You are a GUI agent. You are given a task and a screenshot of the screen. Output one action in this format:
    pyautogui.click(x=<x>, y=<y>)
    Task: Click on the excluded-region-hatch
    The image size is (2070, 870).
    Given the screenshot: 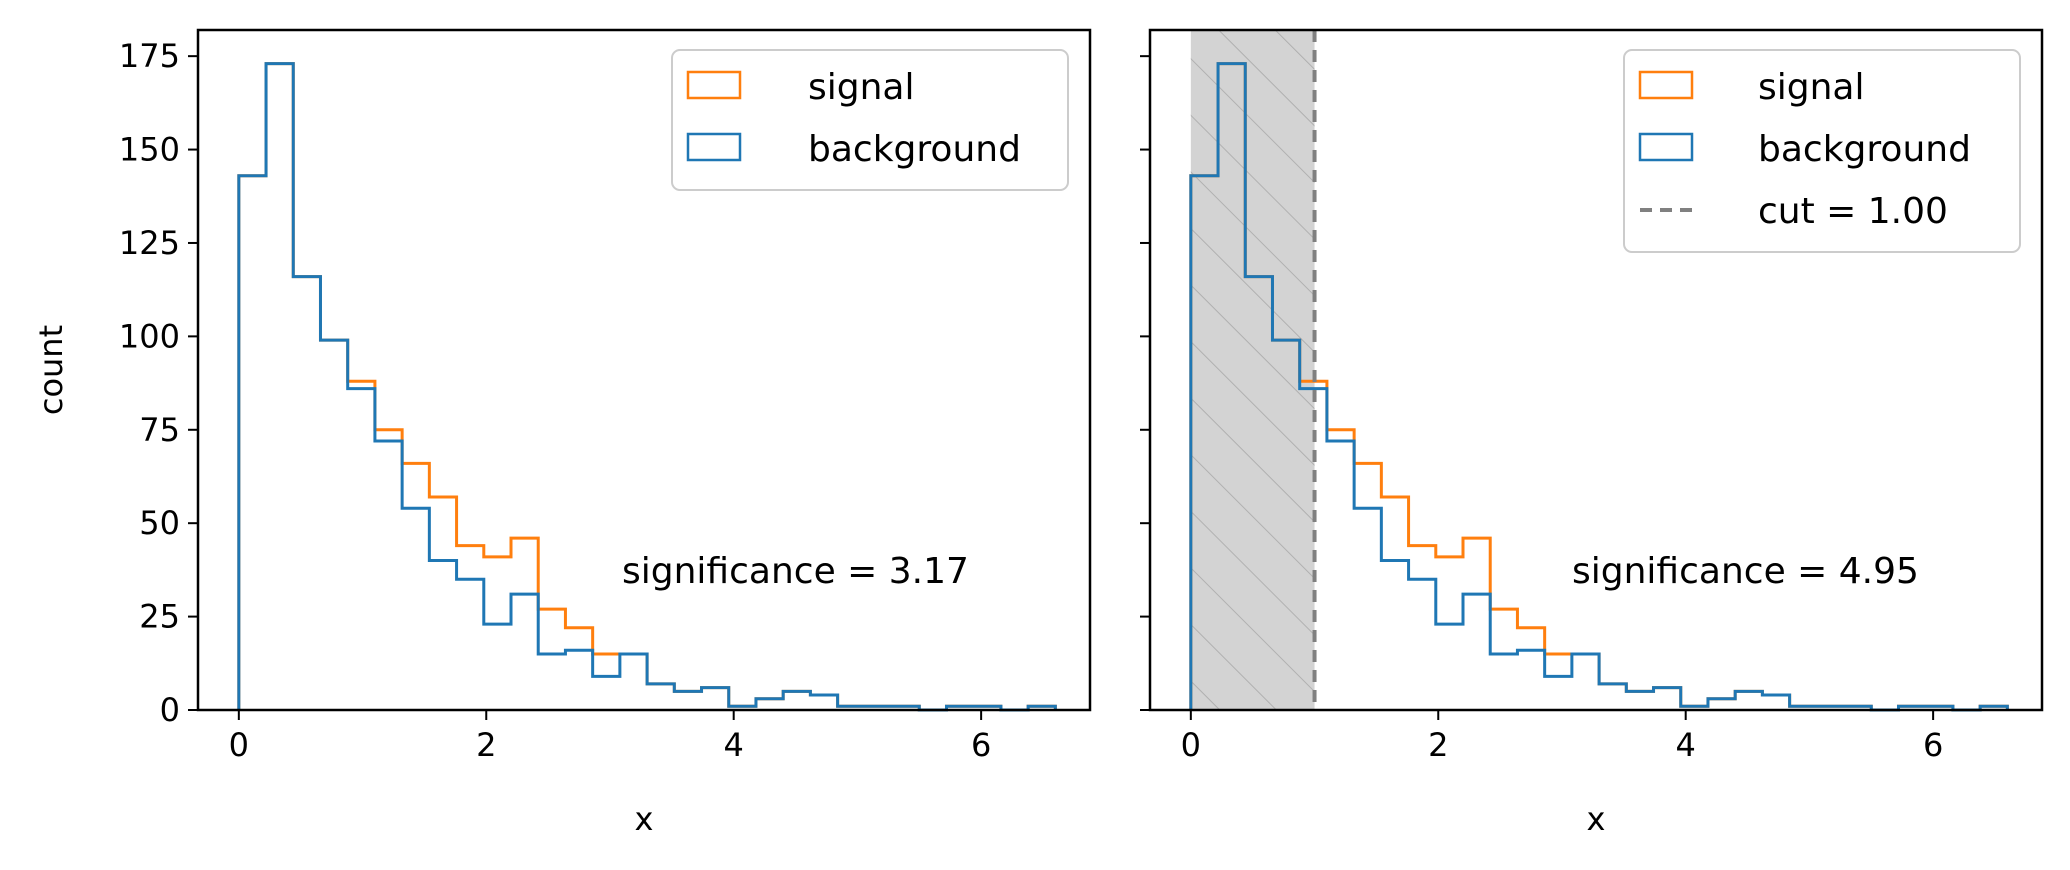 What is the action you would take?
    pyautogui.click(x=1252, y=370)
    